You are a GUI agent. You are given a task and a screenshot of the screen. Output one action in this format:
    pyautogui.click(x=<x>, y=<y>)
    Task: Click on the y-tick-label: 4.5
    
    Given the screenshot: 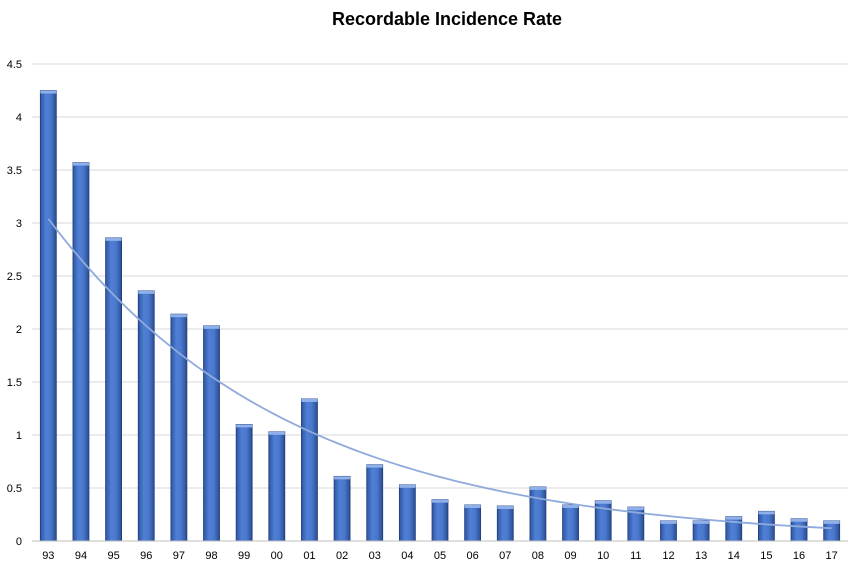 What is the action you would take?
    pyautogui.click(x=14, y=65)
    